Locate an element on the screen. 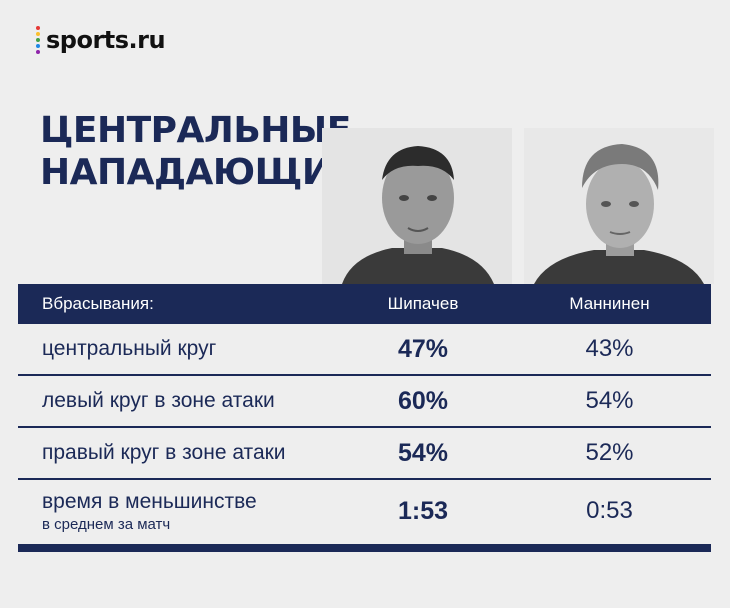 The width and height of the screenshot is (730, 608). player-2-value: 52% is located at coordinates (609, 452).